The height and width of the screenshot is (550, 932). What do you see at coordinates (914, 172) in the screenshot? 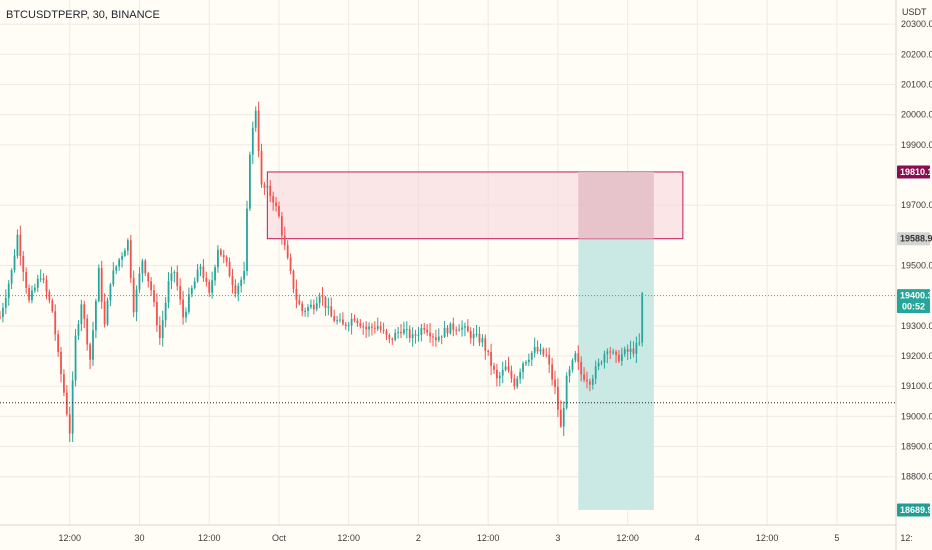
I see `stop-price-tag: 19810.1` at bounding box center [914, 172].